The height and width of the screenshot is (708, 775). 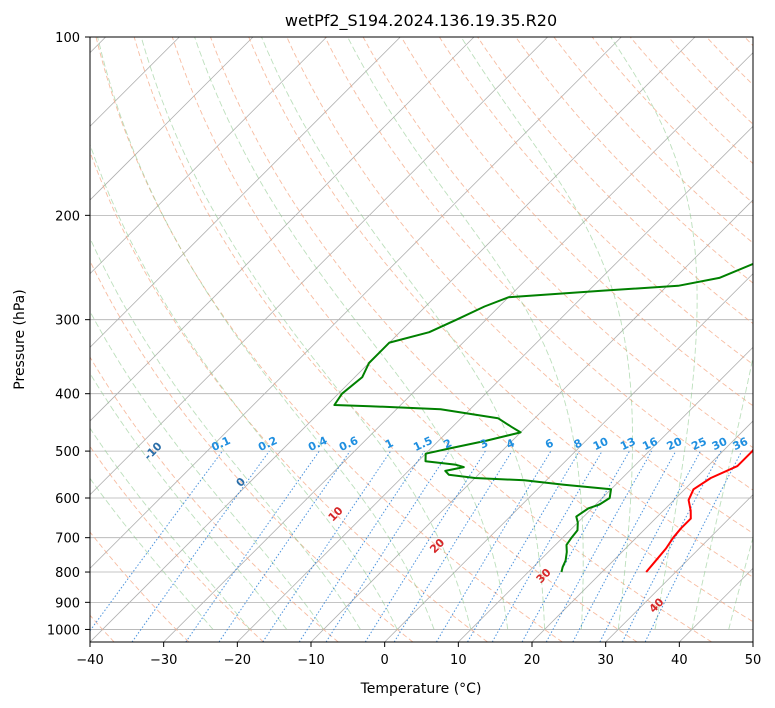 I want to click on mixing-ratio-label: 25, so click(x=698, y=444).